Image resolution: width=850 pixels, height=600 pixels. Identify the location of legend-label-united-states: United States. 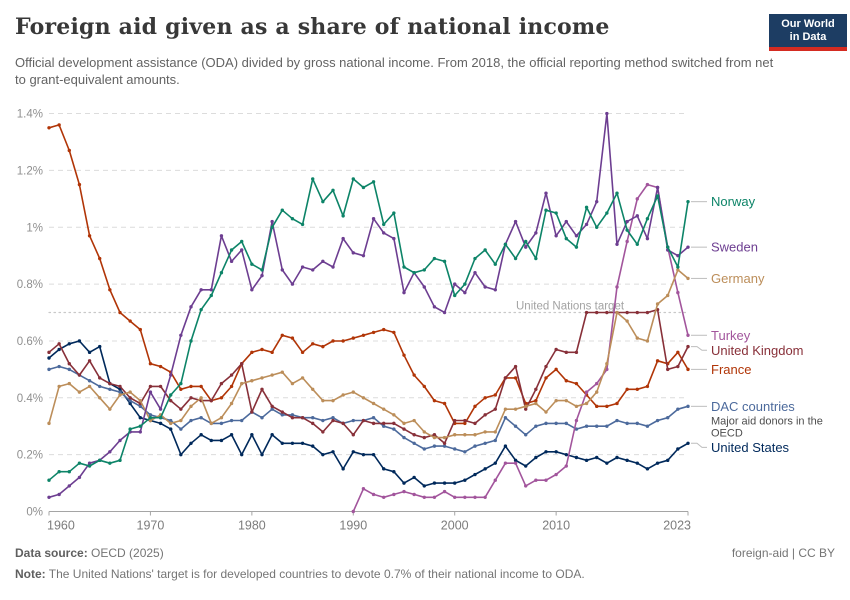
(750, 447).